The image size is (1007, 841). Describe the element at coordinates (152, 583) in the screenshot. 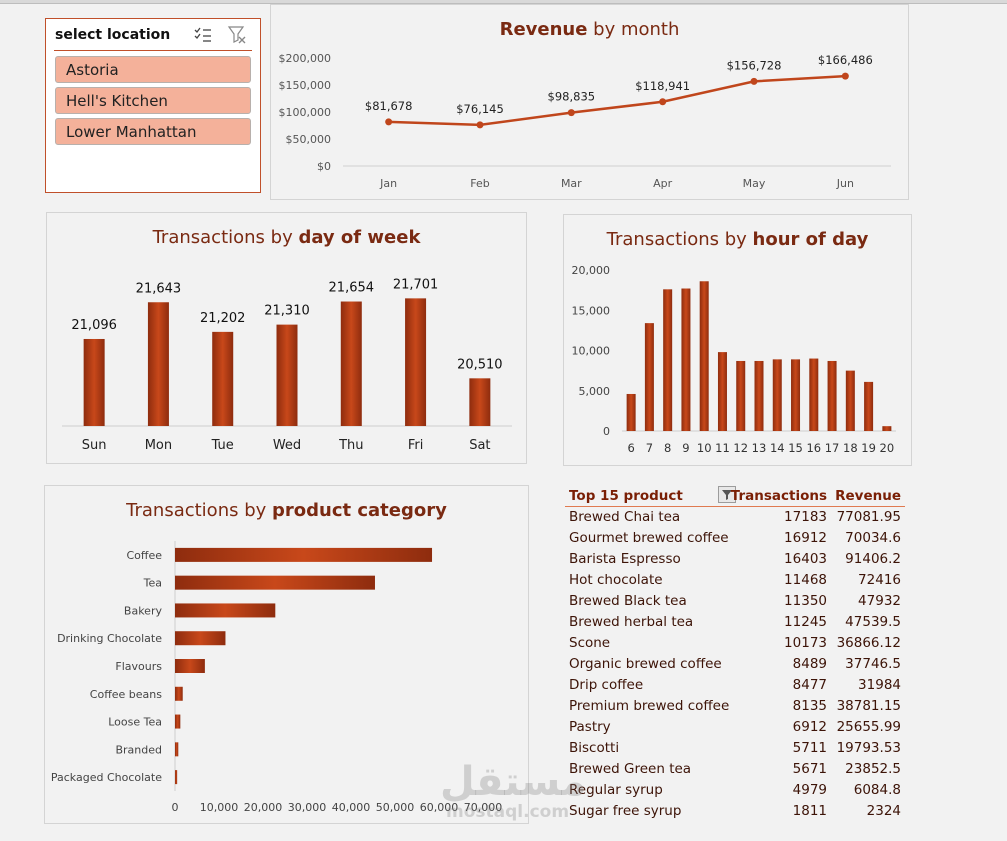

I see `y-tick-label: Tea` at that location.